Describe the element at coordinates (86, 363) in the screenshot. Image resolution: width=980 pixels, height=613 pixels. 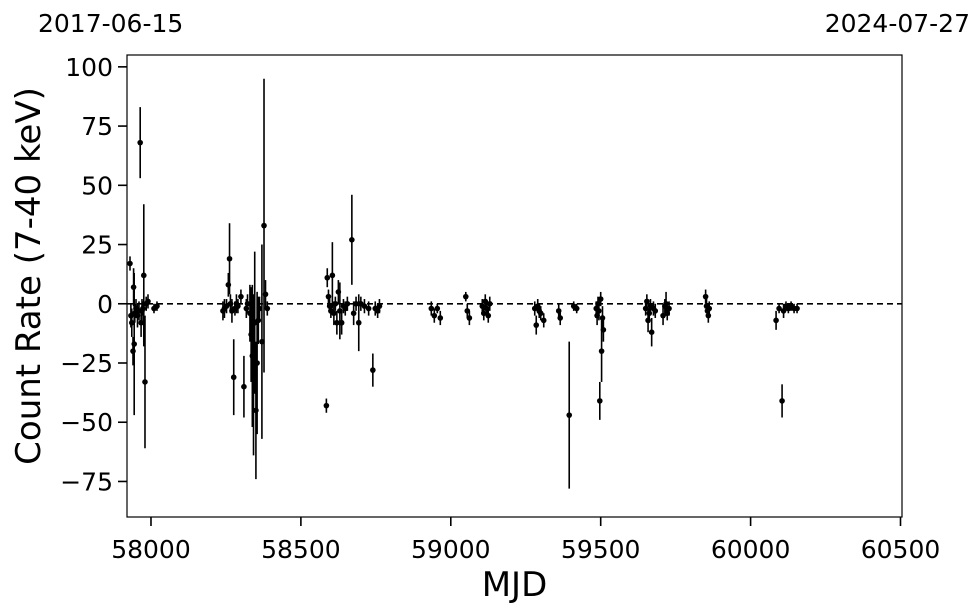
I see `y-tick-label: −25` at that location.